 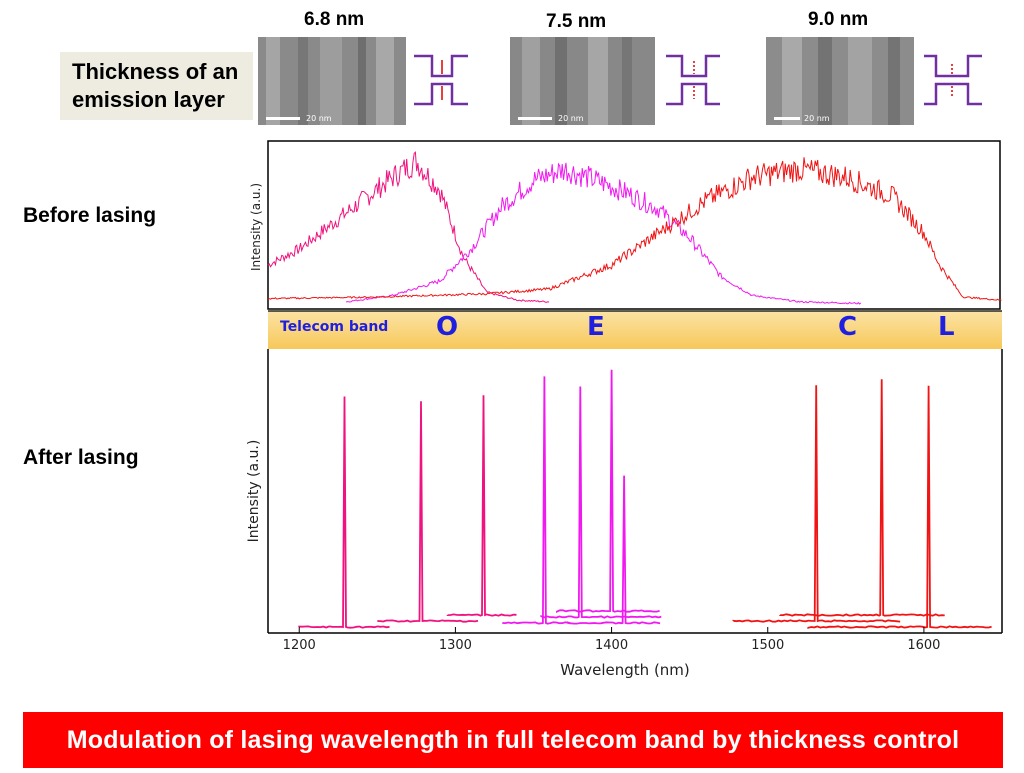 What do you see at coordinates (582, 81) in the screenshot?
I see `sem-image-7-5: 20 nm` at bounding box center [582, 81].